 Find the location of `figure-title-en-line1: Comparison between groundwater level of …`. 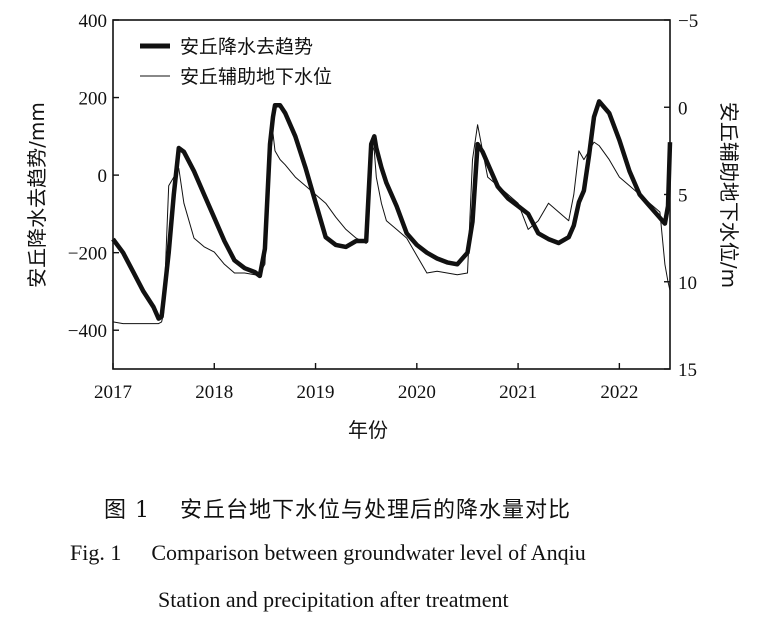

figure-title-en-line1: Comparison between groundwater level of … is located at coordinates (368, 552).